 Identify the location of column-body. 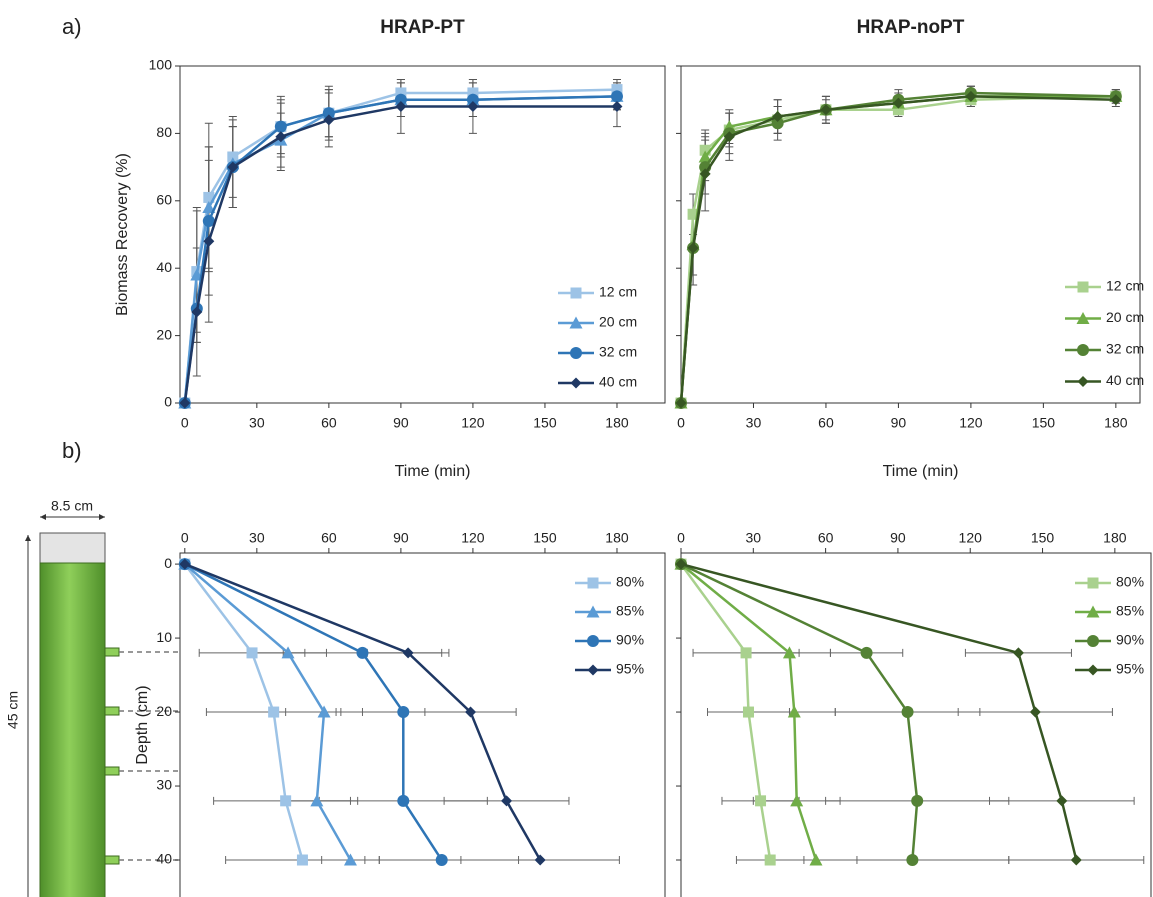
(72, 729).